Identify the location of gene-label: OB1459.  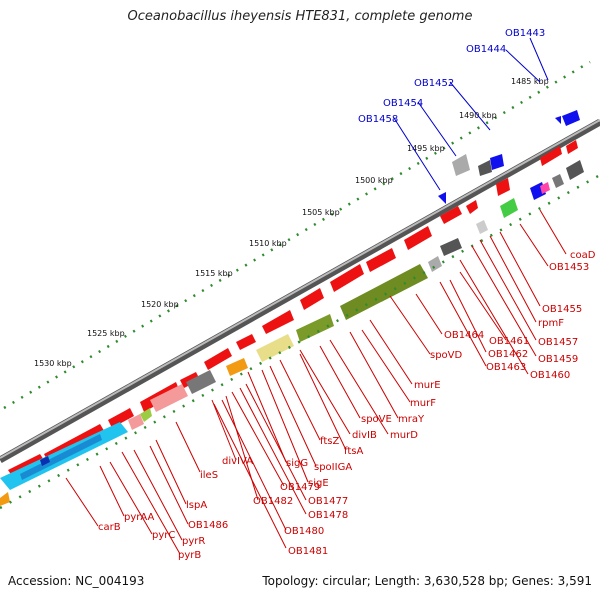
(558, 359).